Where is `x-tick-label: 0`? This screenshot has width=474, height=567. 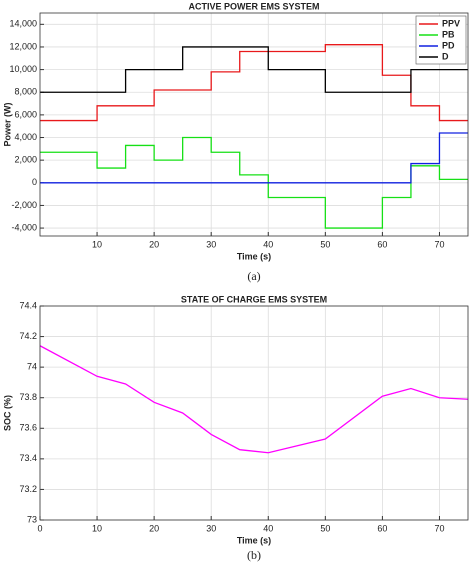 x-tick-label: 0 is located at coordinates (39, 528).